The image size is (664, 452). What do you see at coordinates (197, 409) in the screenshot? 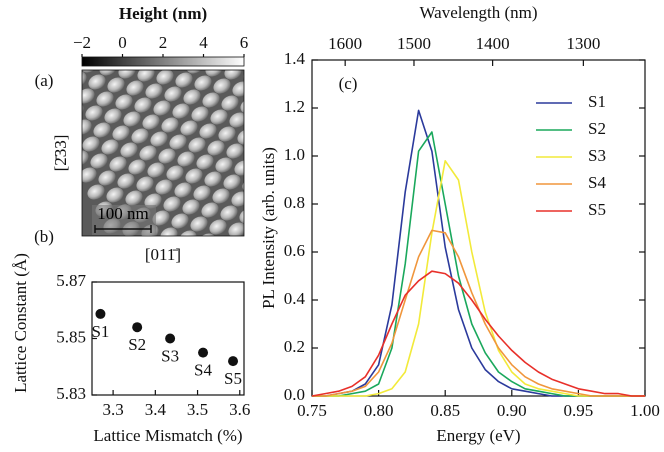
I see `x-tick-label: 3.5` at bounding box center [197, 409].